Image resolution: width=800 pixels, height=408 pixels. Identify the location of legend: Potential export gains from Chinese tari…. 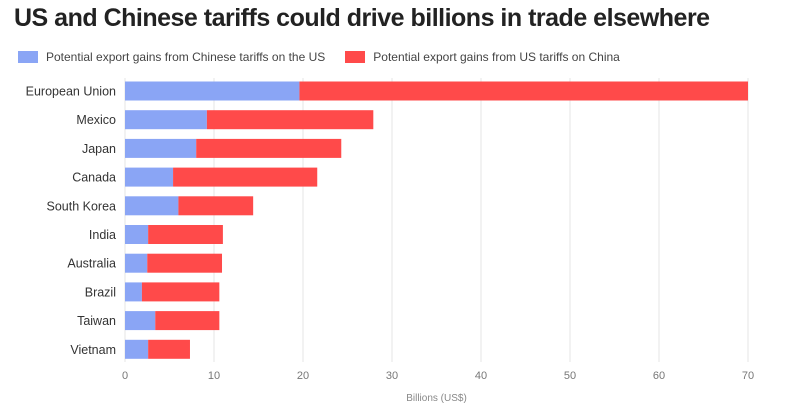
(319, 57).